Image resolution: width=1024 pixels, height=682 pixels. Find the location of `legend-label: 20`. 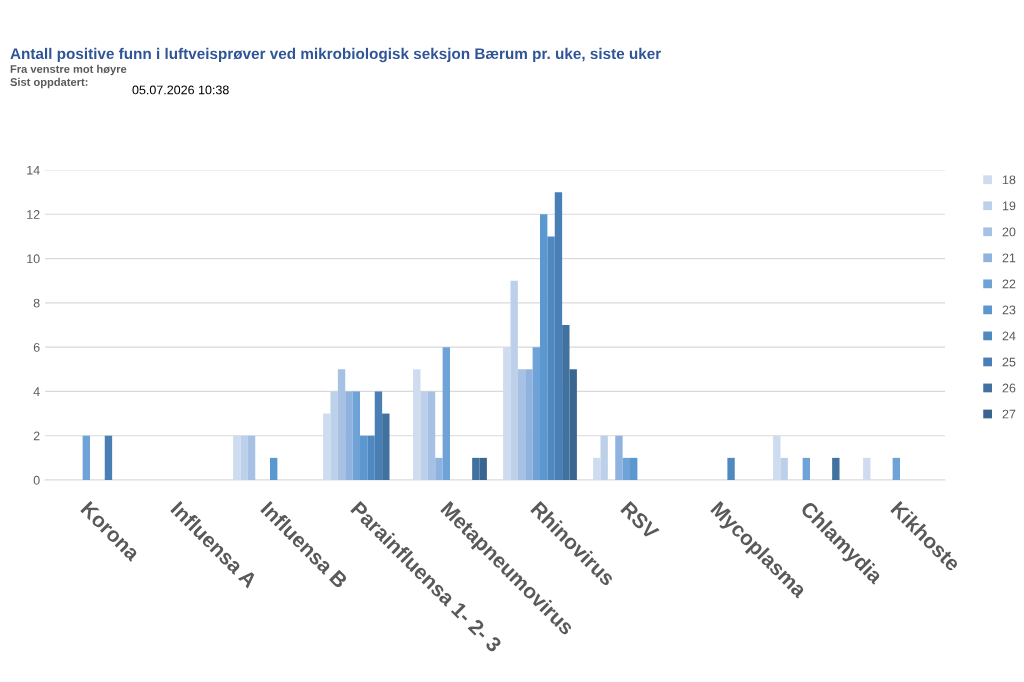

legend-label: 20 is located at coordinates (1009, 232).